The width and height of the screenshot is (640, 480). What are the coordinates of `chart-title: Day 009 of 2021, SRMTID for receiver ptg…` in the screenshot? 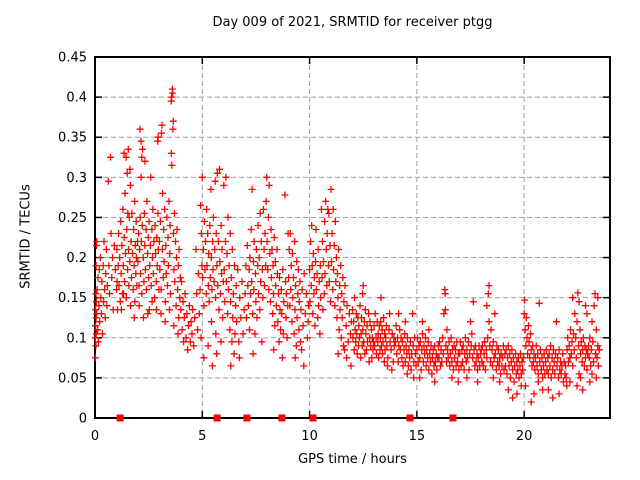 It's located at (352, 22).